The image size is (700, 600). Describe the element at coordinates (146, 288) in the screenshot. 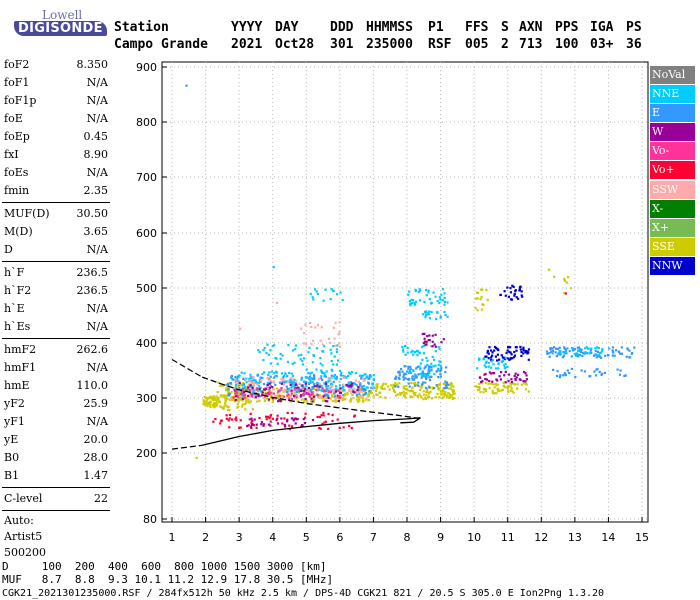

I see `y-tick-label: 500` at that location.